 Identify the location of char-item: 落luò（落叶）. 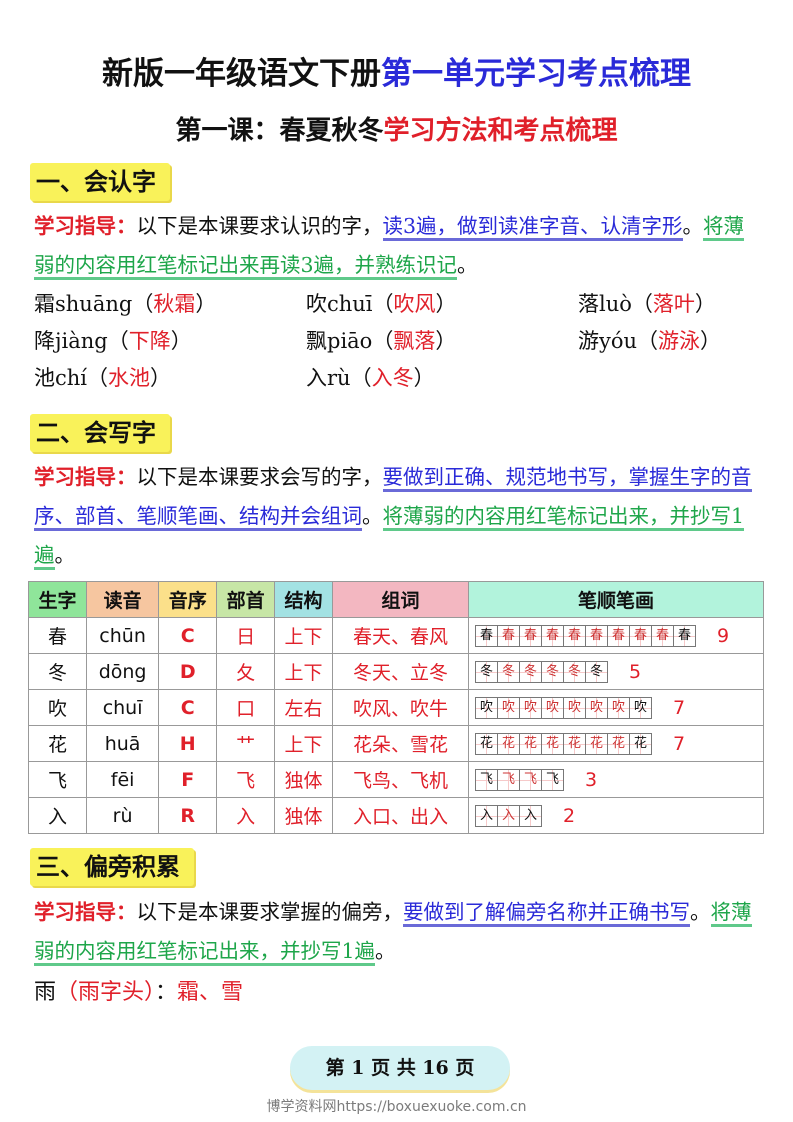
(647, 304).